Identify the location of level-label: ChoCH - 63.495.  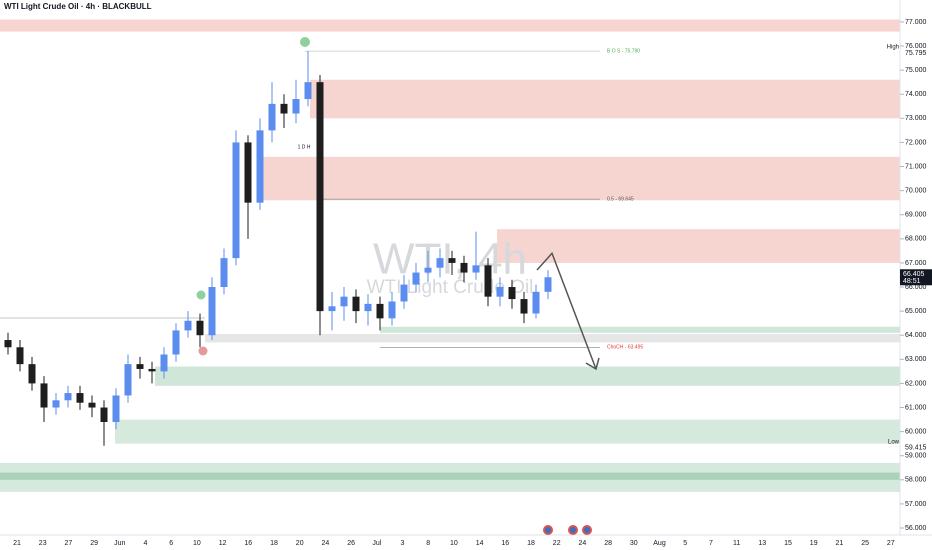
(625, 348).